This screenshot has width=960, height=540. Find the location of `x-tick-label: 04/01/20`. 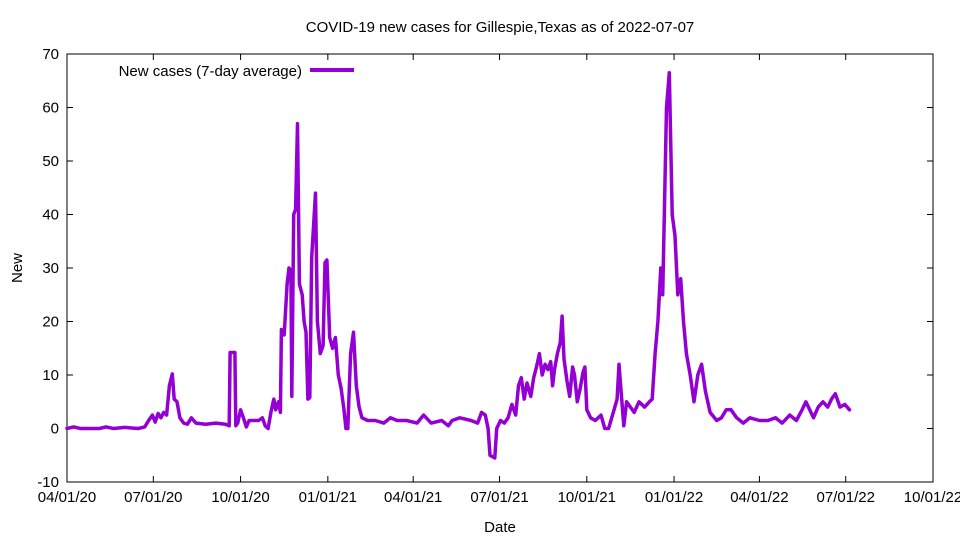

x-tick-label: 04/01/20 is located at coordinates (67, 497).